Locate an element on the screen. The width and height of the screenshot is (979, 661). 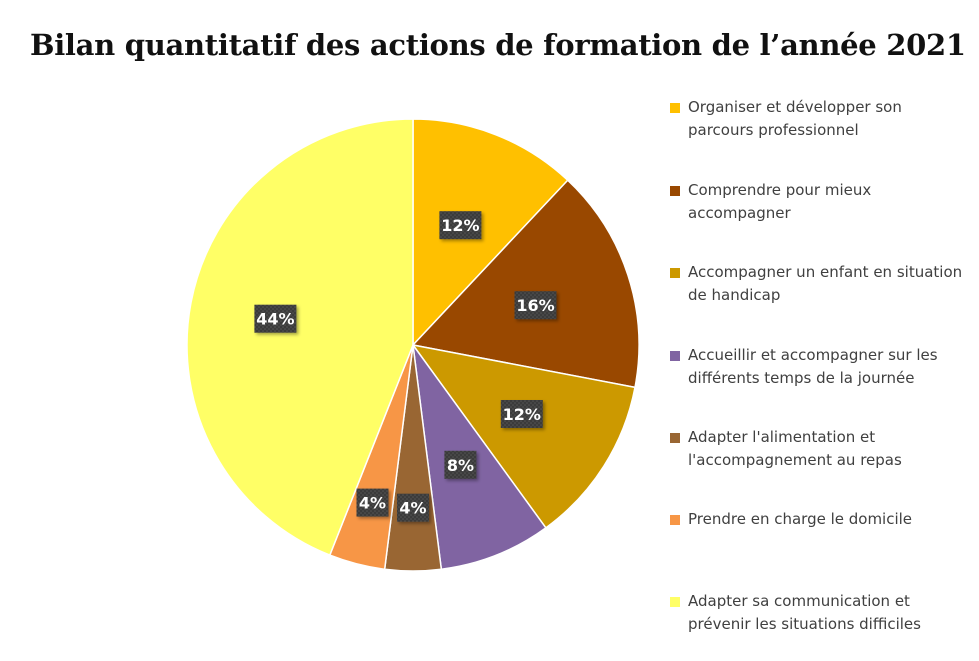
pie-data-labels: 12% 16% 12% 8% 4% 4% 44% is located at coordinates (405, 366).